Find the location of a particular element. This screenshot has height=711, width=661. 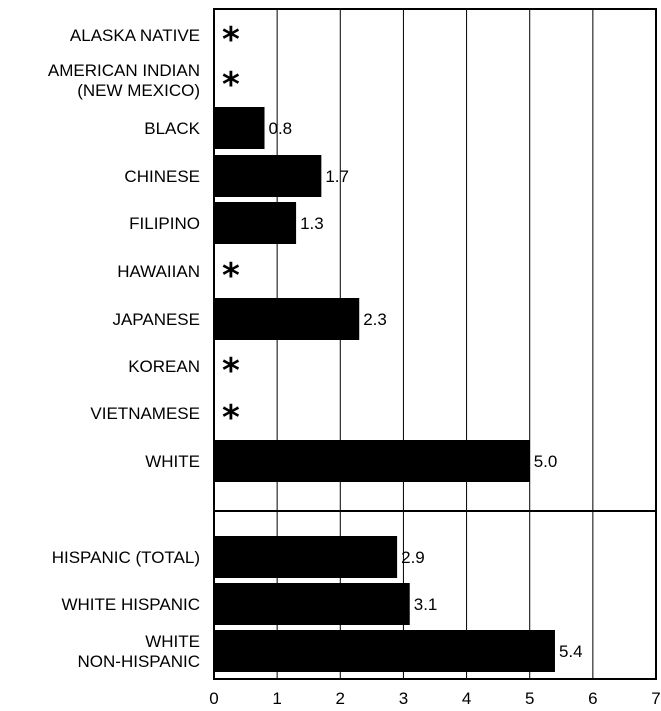

category-label-american-indian-new-mexico: (NEW MEXICO) is located at coordinates (138, 90).